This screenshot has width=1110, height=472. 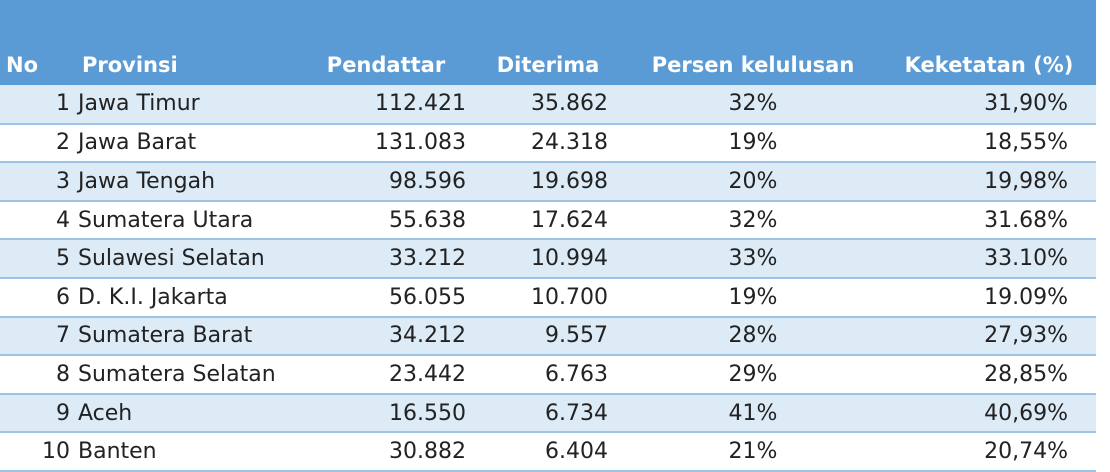 I want to click on cell-provinsi: Sumatera Utara, so click(x=189, y=220).